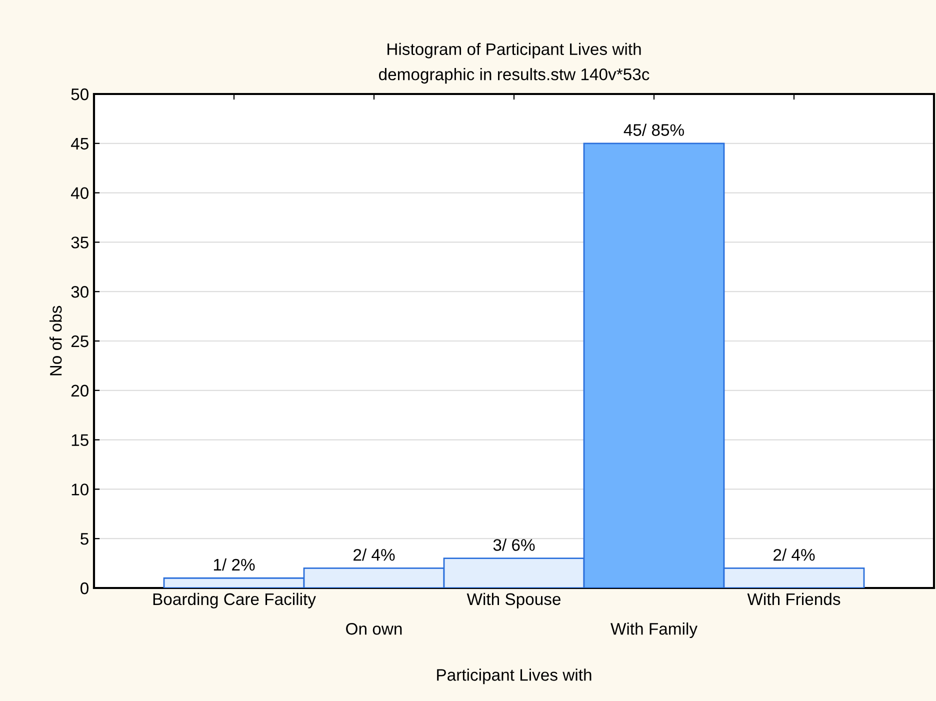 Image resolution: width=936 pixels, height=701 pixels. What do you see at coordinates (56, 341) in the screenshot?
I see `y-axis-title: No of obs` at bounding box center [56, 341].